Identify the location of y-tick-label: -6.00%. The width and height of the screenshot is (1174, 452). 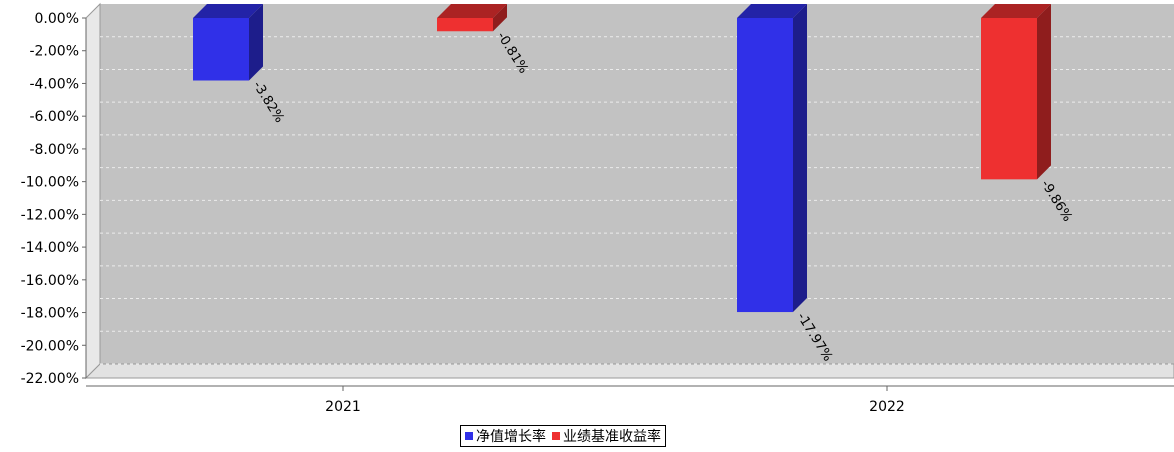
(54, 117).